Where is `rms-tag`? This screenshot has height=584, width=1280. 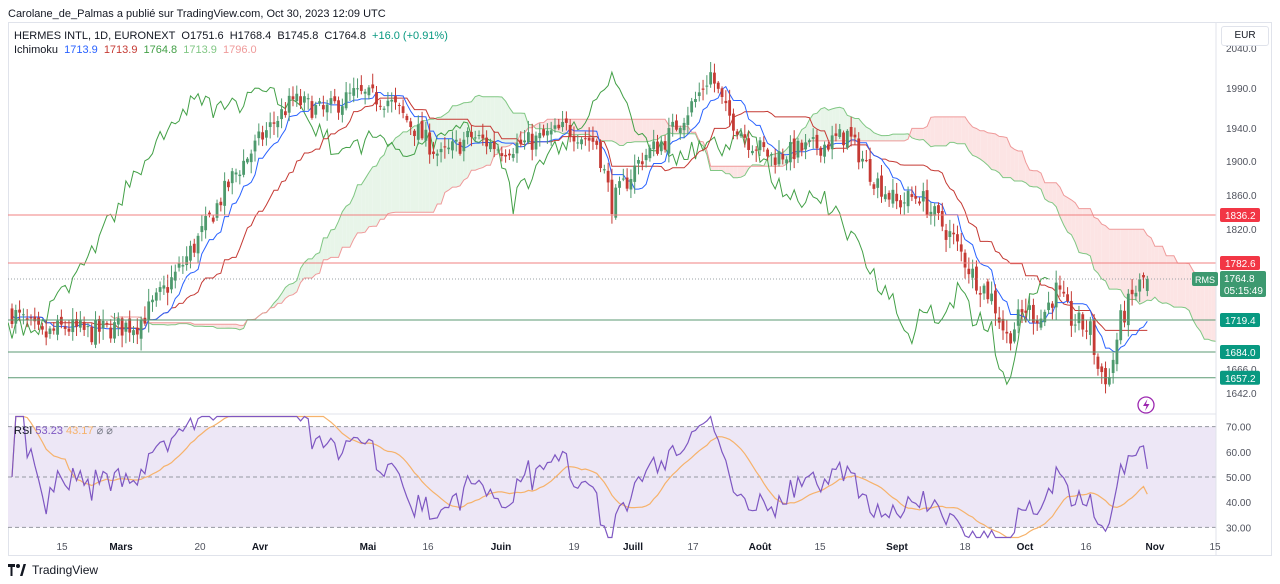
rms-tag is located at coordinates (1205, 279).